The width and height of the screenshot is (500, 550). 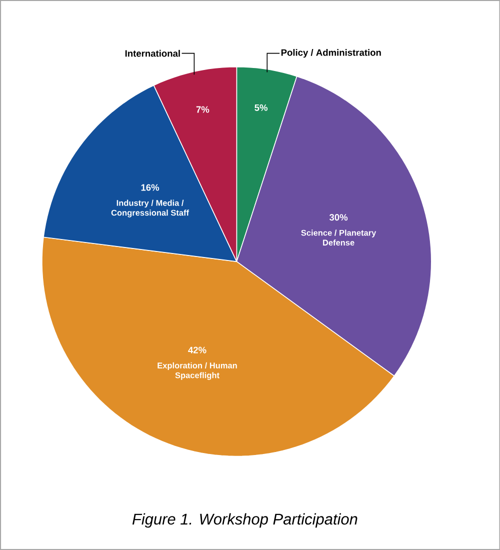 What do you see at coordinates (197, 371) in the screenshot?
I see `slice-label: Exploration / Human Spaceflight` at bounding box center [197, 371].